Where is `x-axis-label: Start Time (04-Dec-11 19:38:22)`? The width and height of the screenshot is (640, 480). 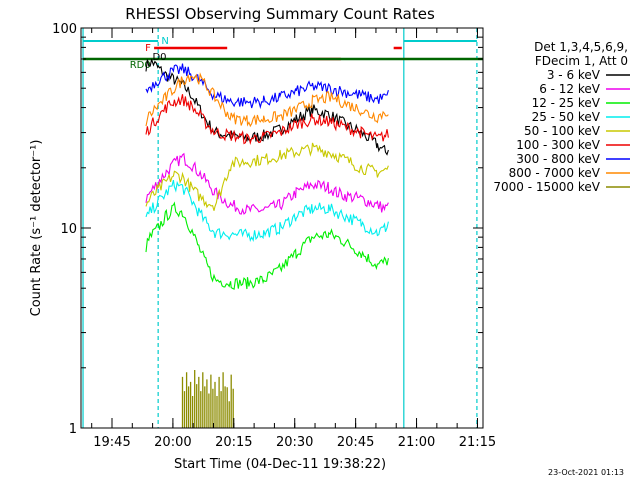
x-axis-label: Start Time (04-Dec-11 19:38:22) is located at coordinates (280, 464).